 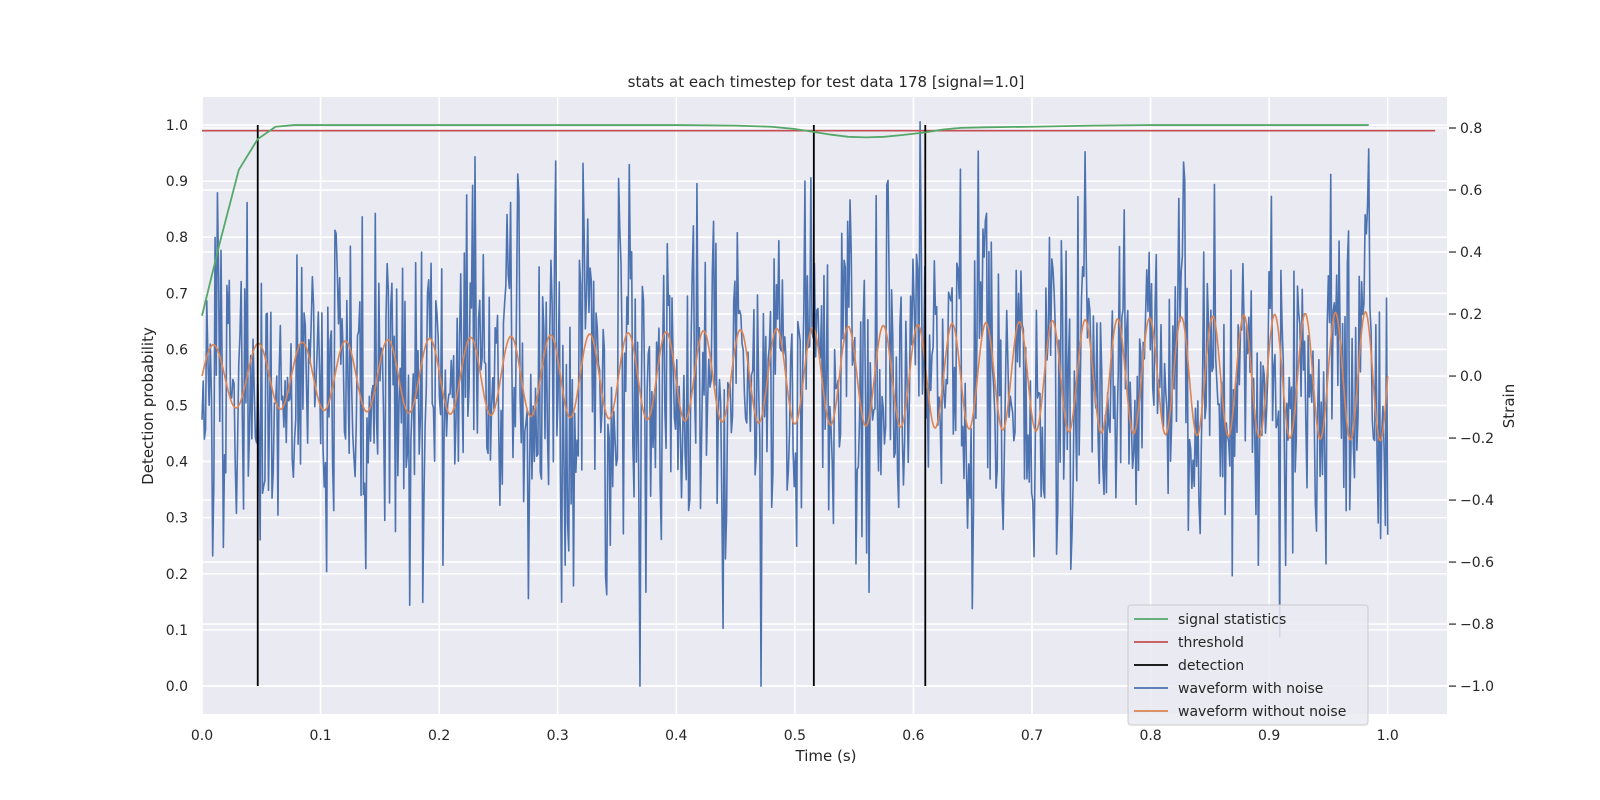 I want to click on y-left-tick-label: 0.7, so click(x=177, y=294).